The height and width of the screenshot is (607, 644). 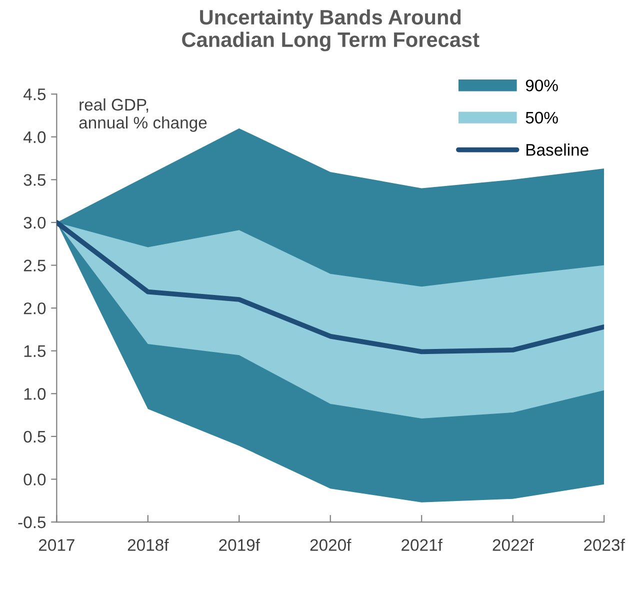 I want to click on x-tick-label: 2019f, so click(x=239, y=544).